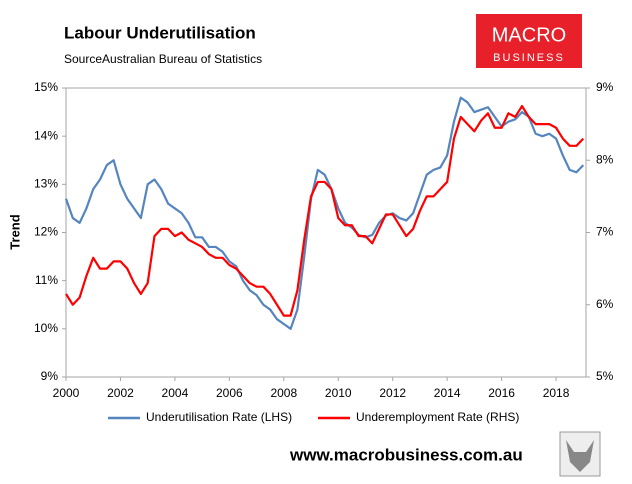 The height and width of the screenshot is (484, 632). Describe the element at coordinates (283, 393) in the screenshot. I see `x-tick-label: 2008` at that location.